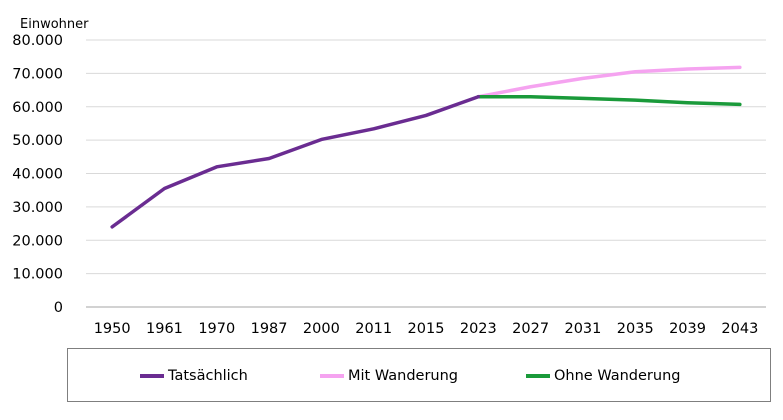 The image size is (783, 420). I want to click on legend-label-tatsaechlich: Tatsächlich, so click(208, 376).